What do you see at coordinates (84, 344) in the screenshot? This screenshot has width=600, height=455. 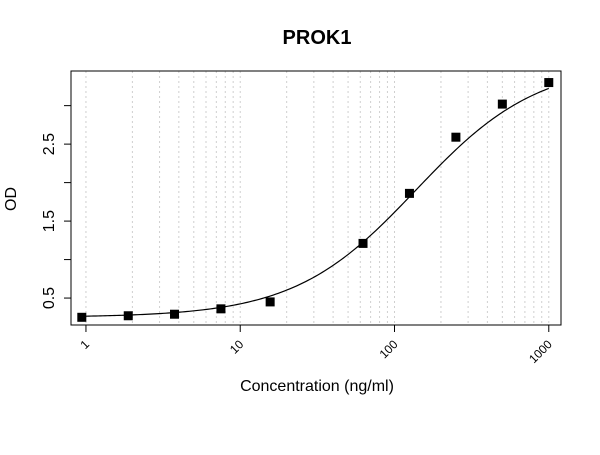 I see `x-tick-label: 1` at bounding box center [84, 344].